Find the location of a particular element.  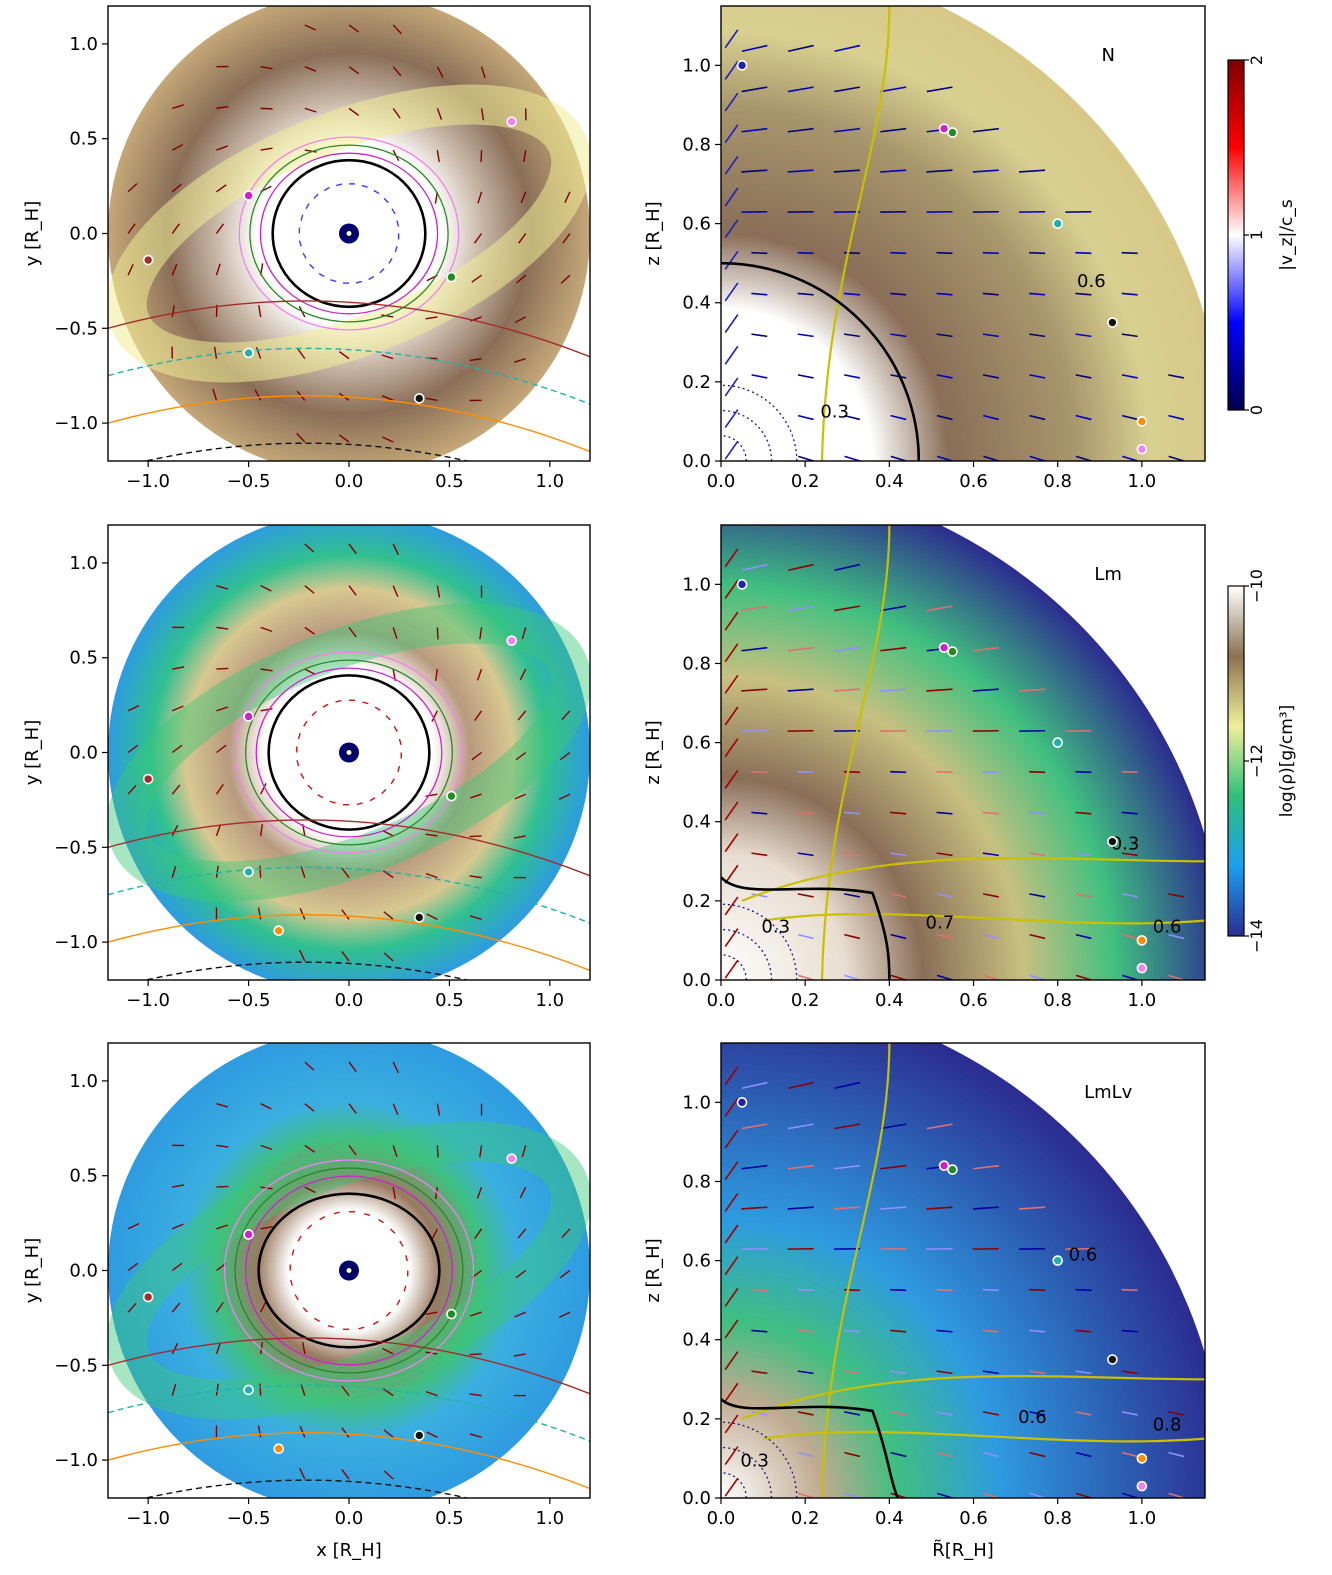

y-tick-label: 0.4 is located at coordinates (696, 822).